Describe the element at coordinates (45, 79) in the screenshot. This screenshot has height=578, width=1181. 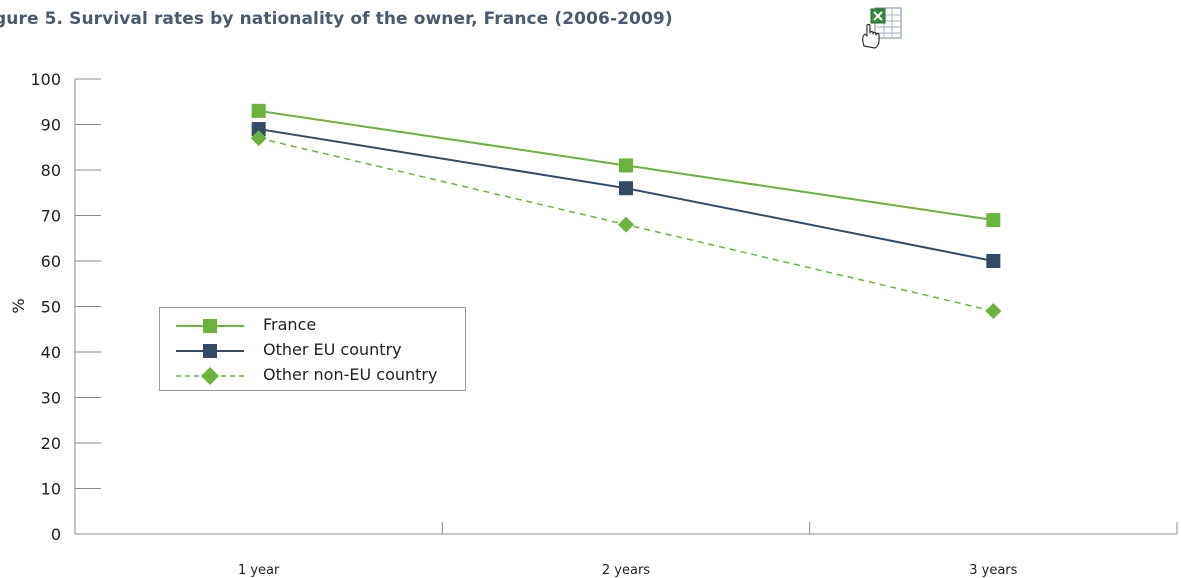
I see `y-tick-label: 100` at that location.